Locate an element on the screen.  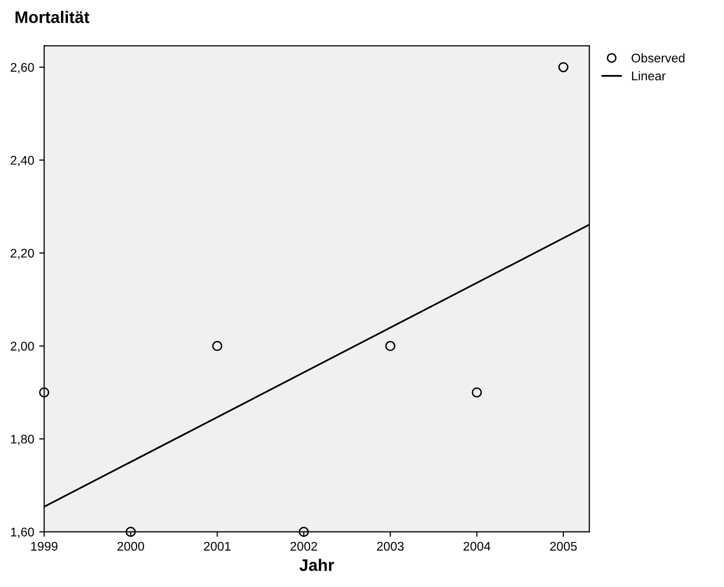
x-tick-label: 1999 is located at coordinates (44, 546).